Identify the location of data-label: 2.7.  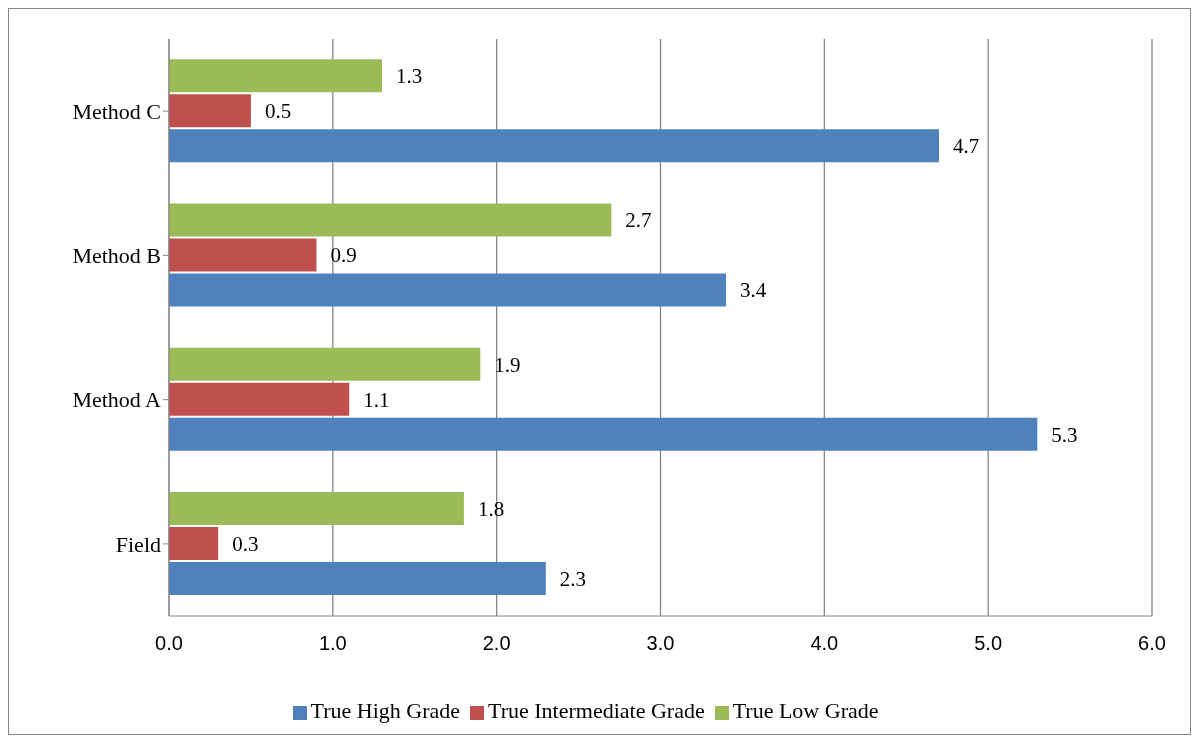
(638, 220).